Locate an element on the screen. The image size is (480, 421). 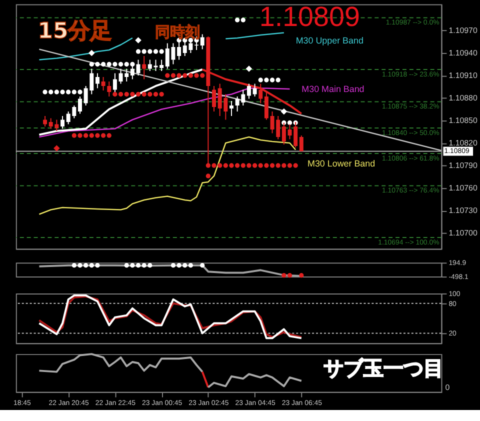
y-tick-label: 1.10820 is located at coordinates (463, 143).